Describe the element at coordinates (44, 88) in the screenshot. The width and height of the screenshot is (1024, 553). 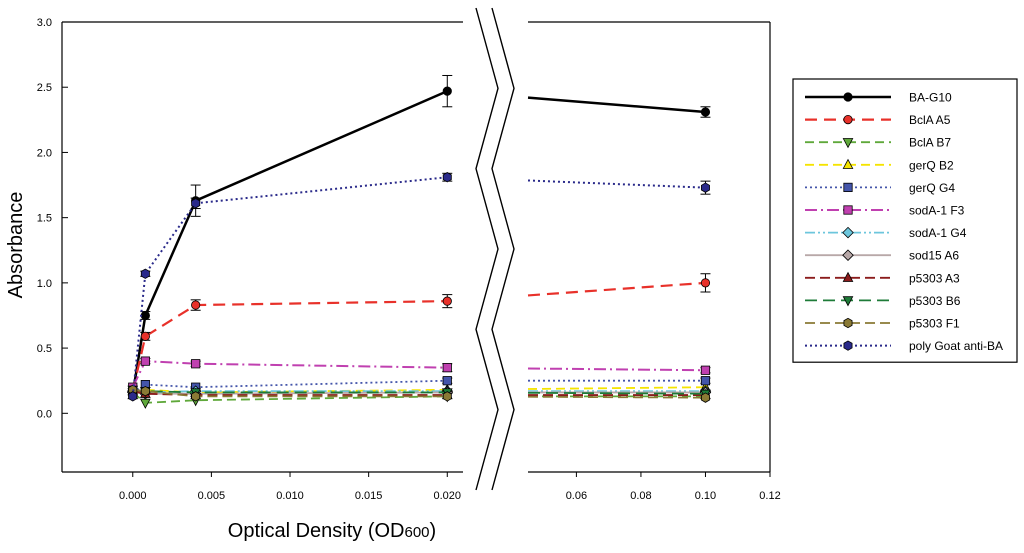
I see `y-tick-label: 2.5` at that location.